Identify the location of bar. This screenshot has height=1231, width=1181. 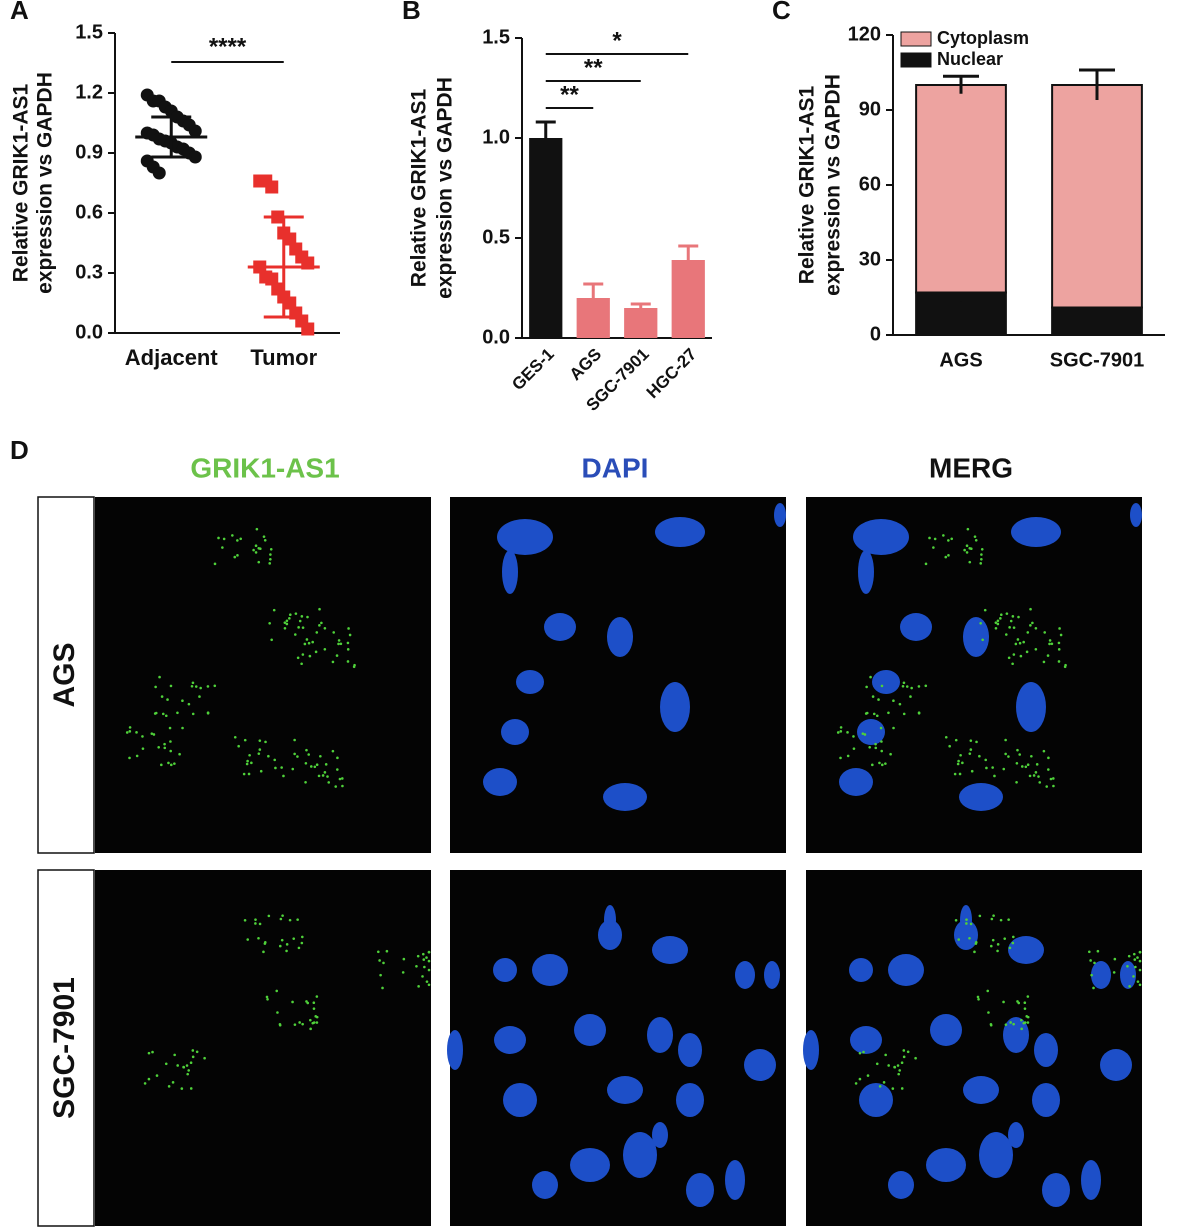
(593, 318).